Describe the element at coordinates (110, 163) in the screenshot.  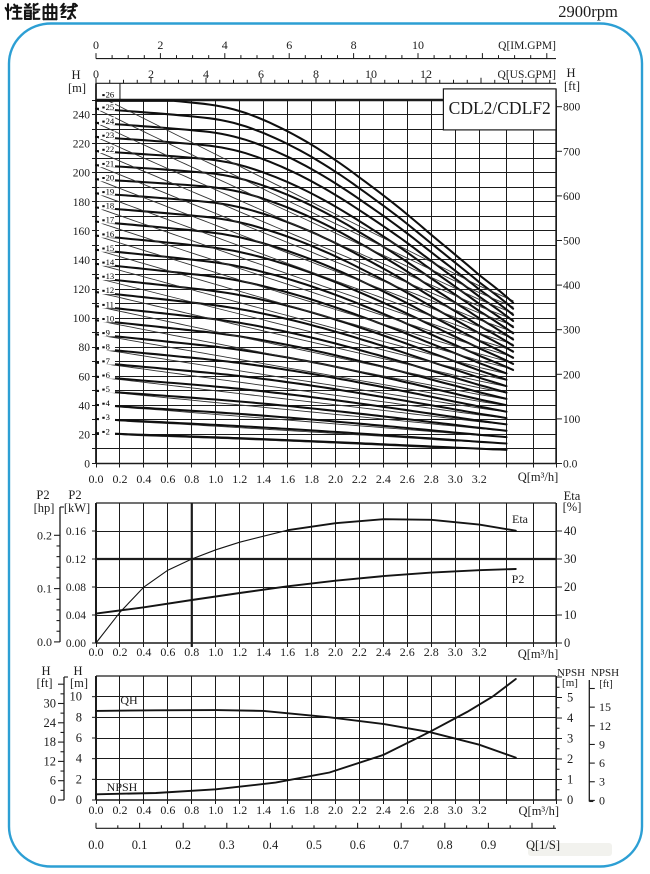
I see `svg-text: 21` at that location.